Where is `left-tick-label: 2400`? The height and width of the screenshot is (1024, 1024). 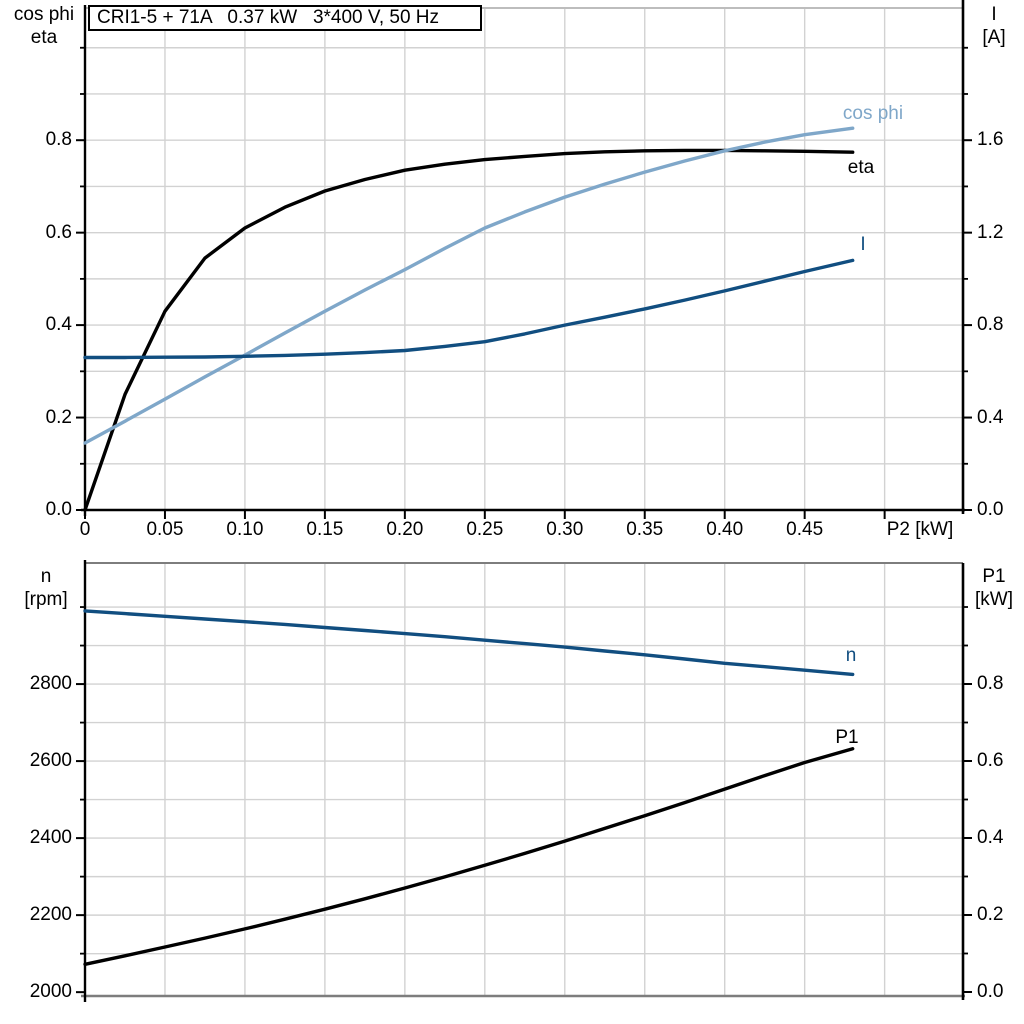 left-tick-label: 2400 is located at coordinates (50, 838).